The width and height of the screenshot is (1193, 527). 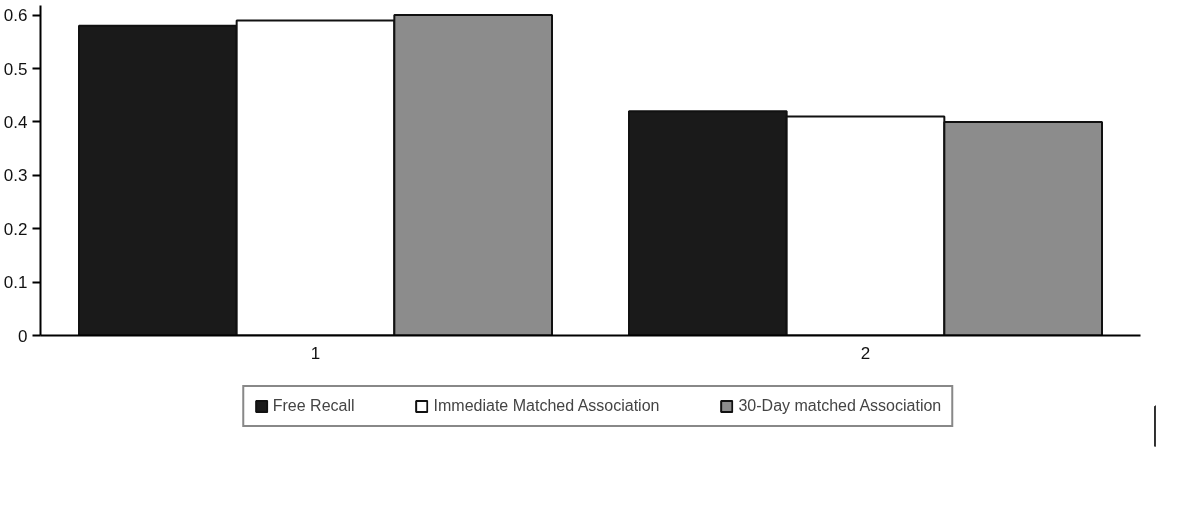 What do you see at coordinates (15, 69) in the screenshot?
I see `y-tick-label: 0.5` at bounding box center [15, 69].